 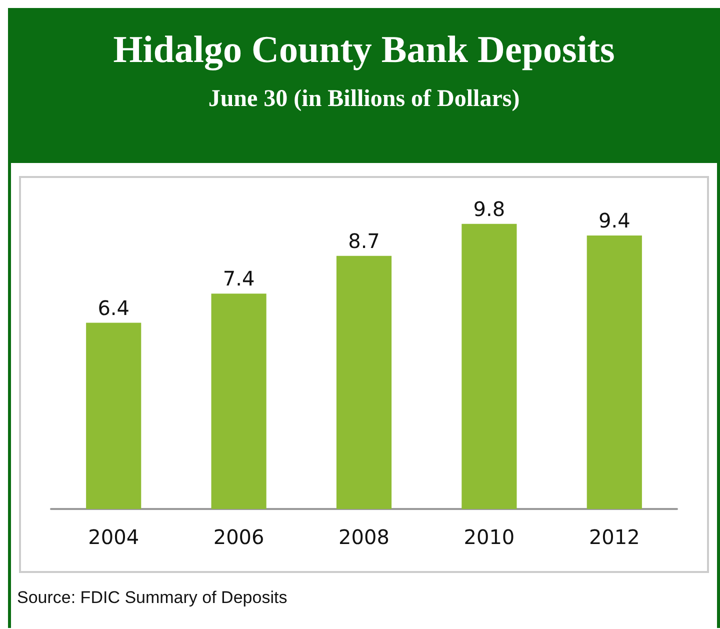 What do you see at coordinates (364, 240) in the screenshot?
I see `data-label: 8.7` at bounding box center [364, 240].